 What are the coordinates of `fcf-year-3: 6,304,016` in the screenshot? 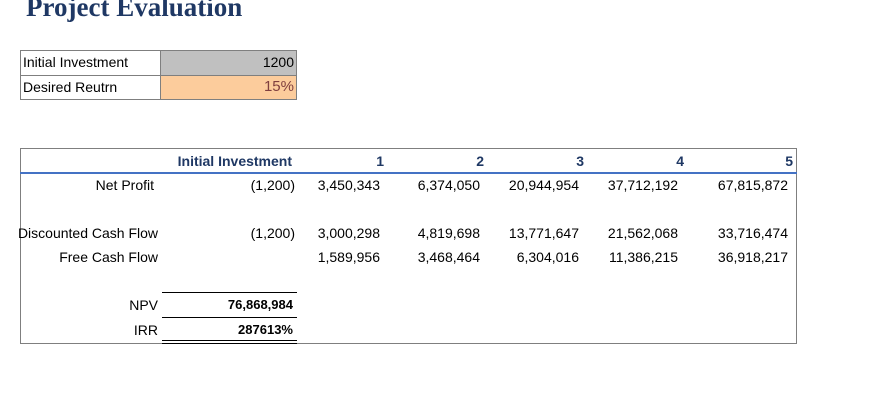 It's located at (547, 257).